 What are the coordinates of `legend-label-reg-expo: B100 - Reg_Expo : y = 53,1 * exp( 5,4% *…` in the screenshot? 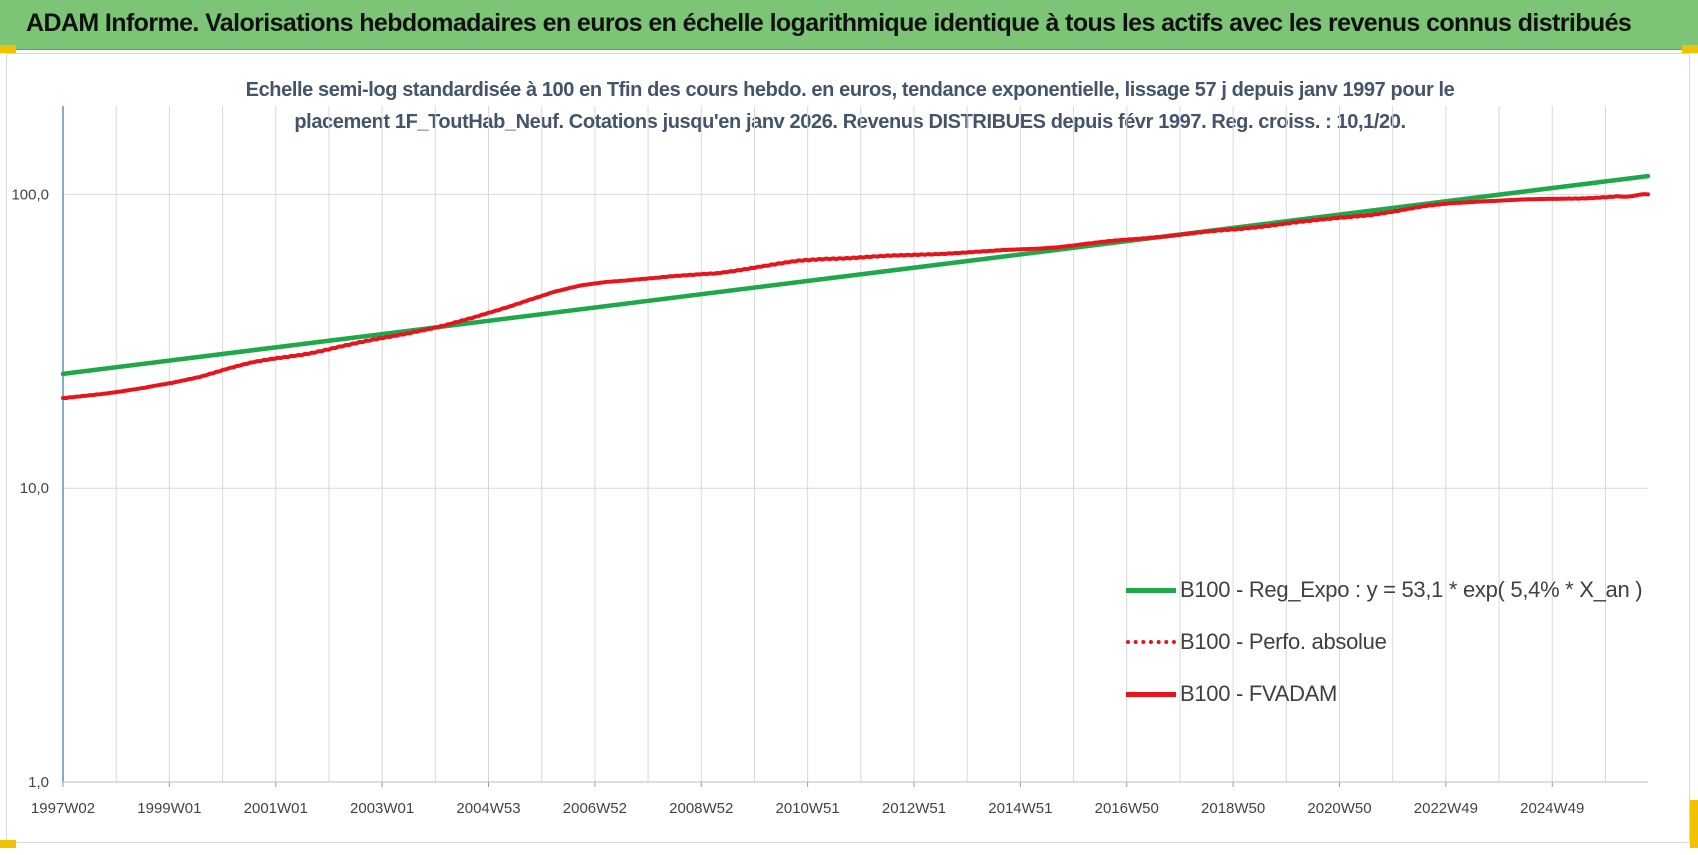 It's located at (1411, 589).